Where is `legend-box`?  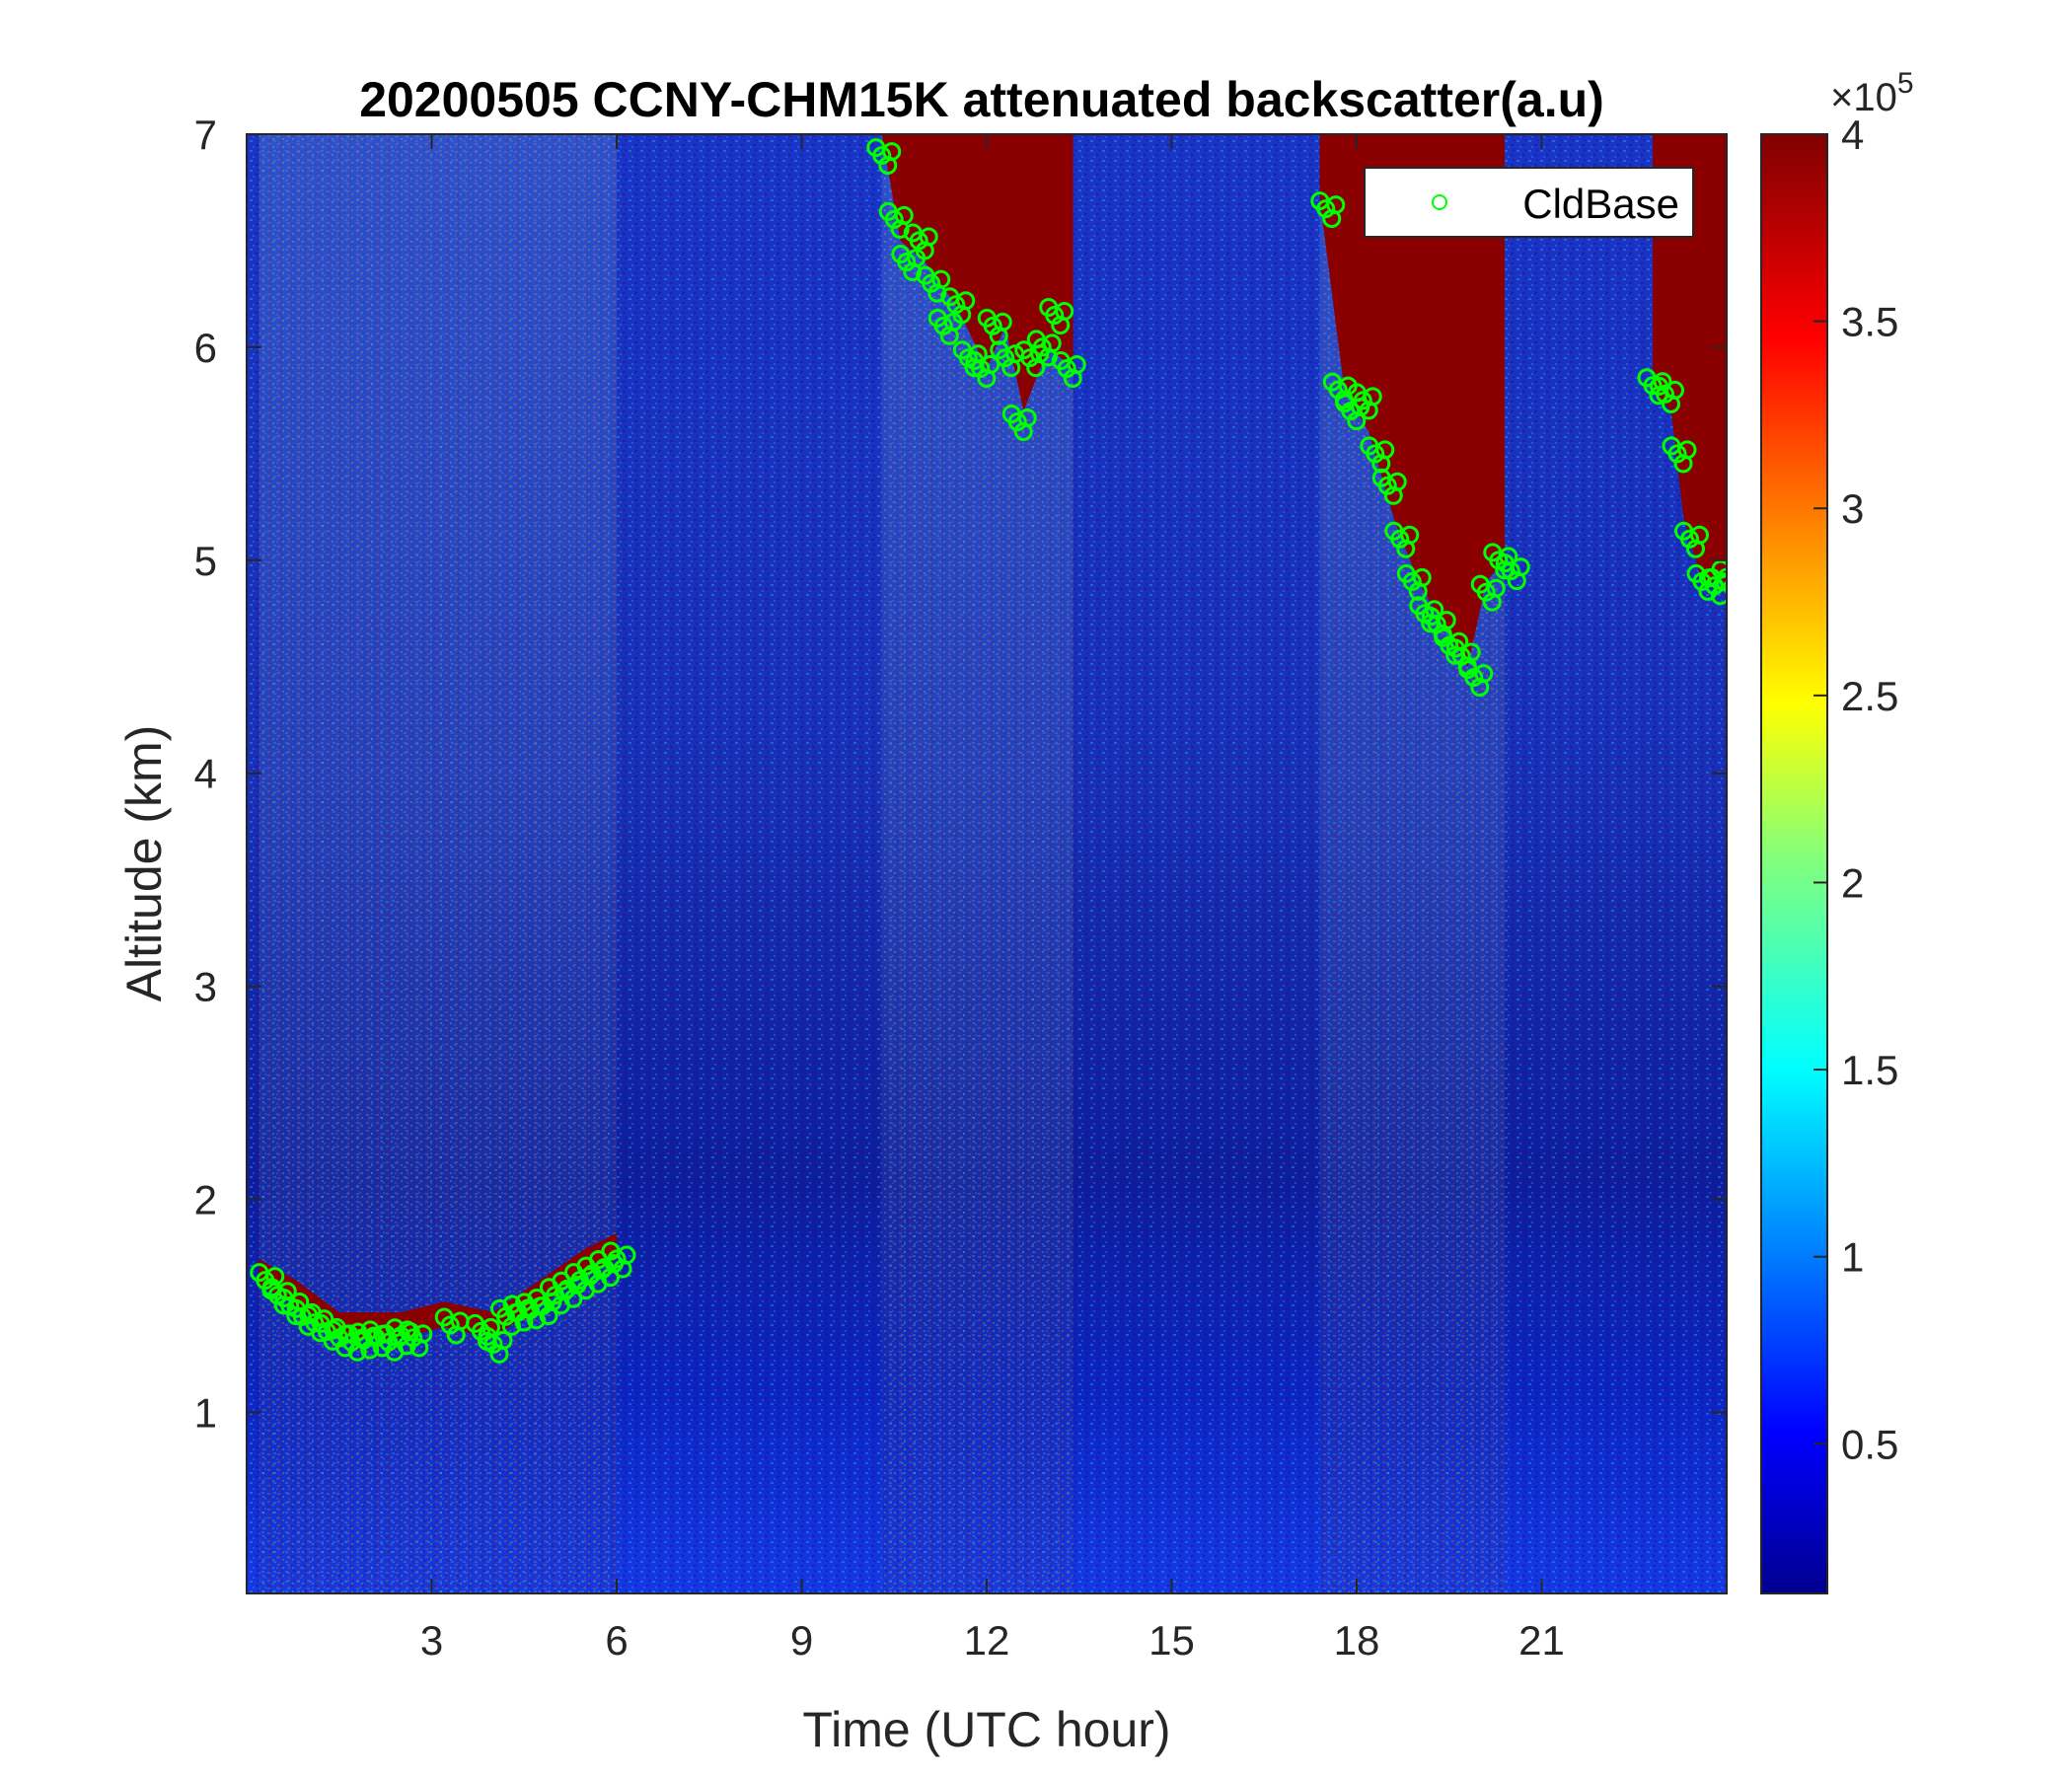 legend-box is located at coordinates (1529, 203).